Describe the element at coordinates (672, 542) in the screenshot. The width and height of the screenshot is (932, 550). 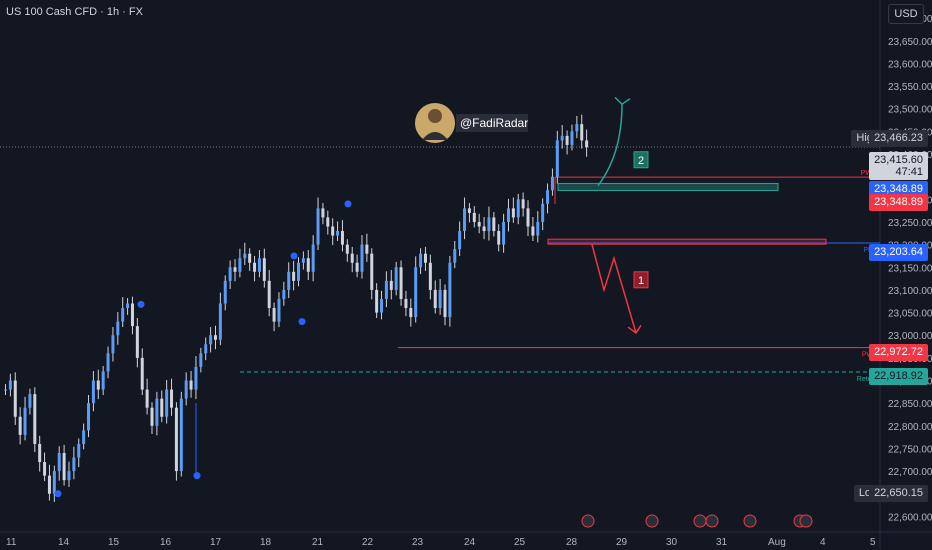
I see `x-tick-label: 30` at that location.